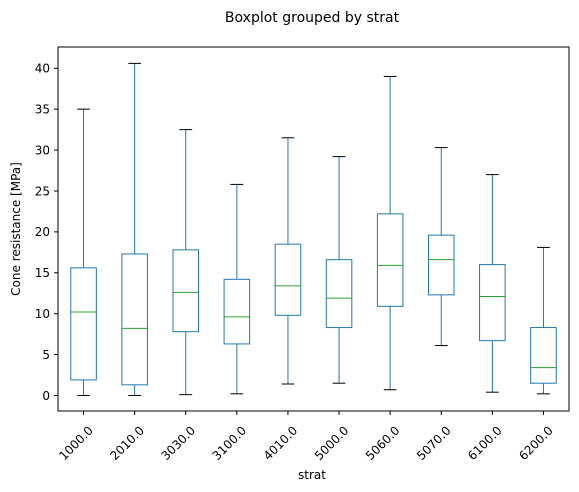 The height and width of the screenshot is (492, 579). I want to click on y-tick-label: 35, so click(42, 109).